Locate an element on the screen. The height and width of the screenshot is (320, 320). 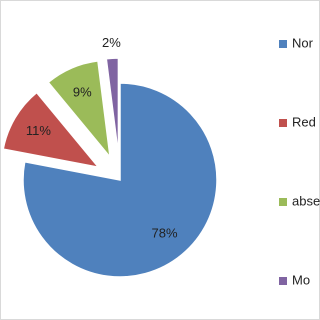
data-label: 78% is located at coordinates (165, 232).